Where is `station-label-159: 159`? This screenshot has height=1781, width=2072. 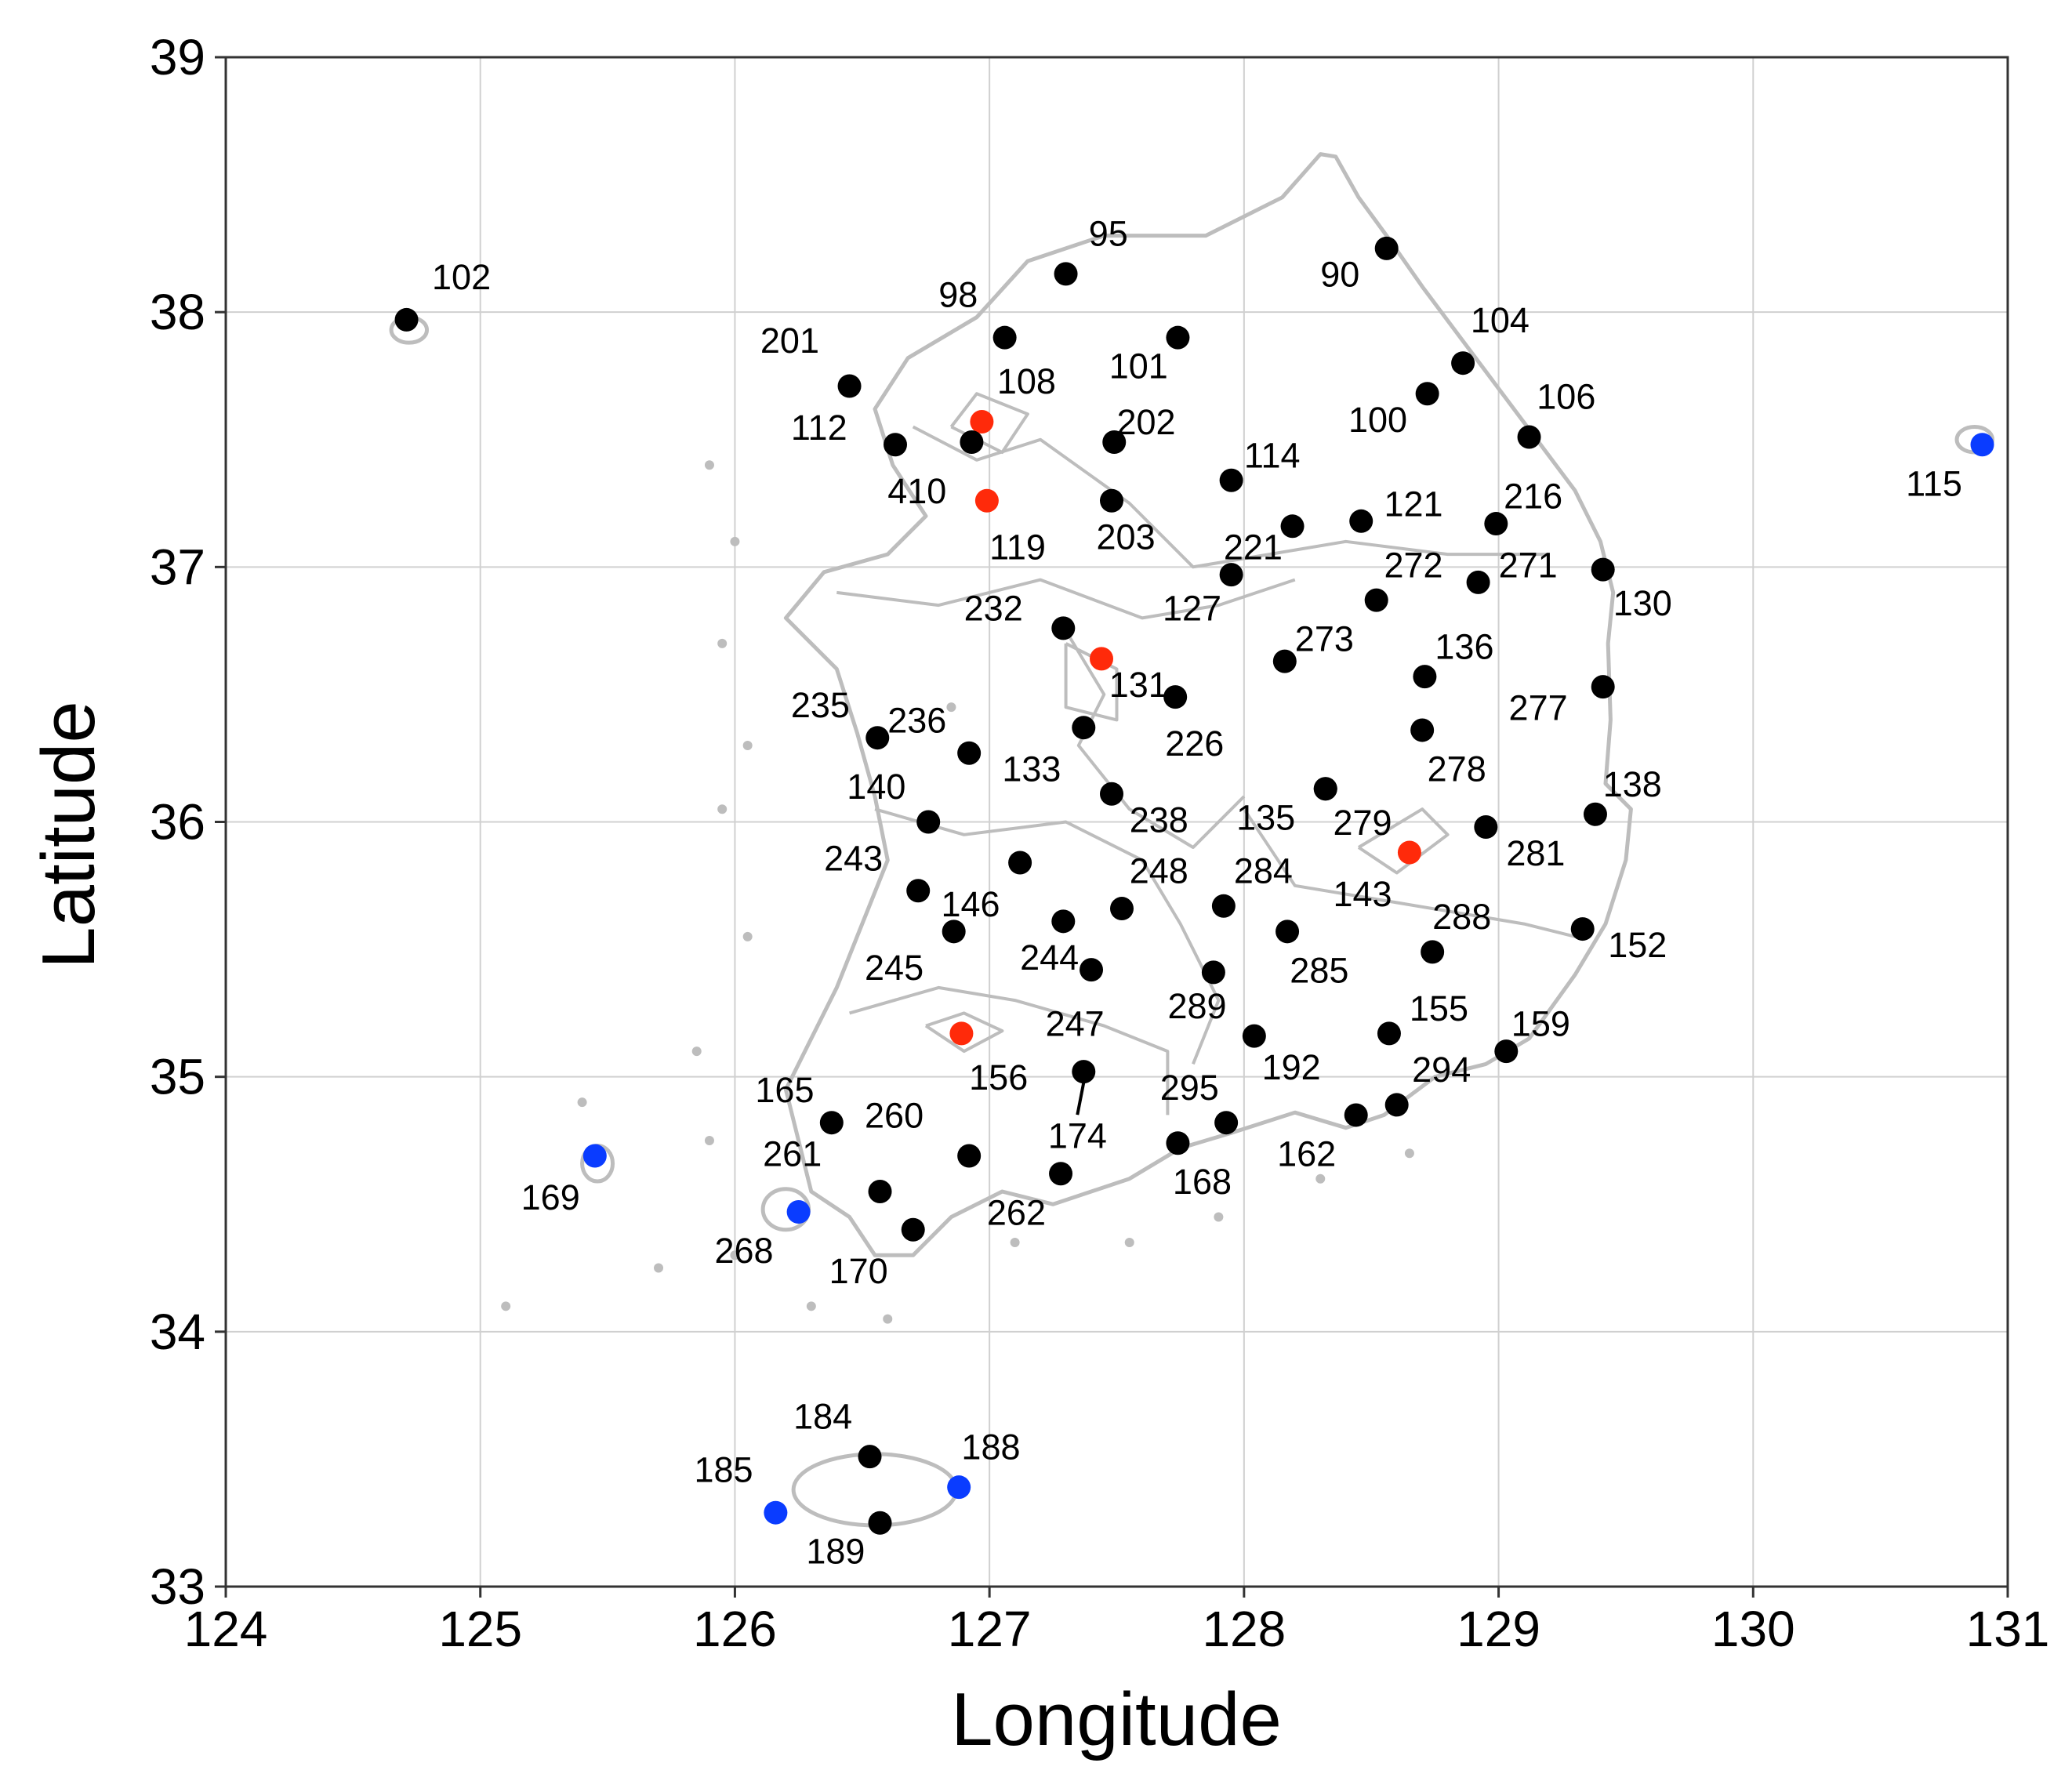 station-label-159: 159 is located at coordinates (1540, 1024).